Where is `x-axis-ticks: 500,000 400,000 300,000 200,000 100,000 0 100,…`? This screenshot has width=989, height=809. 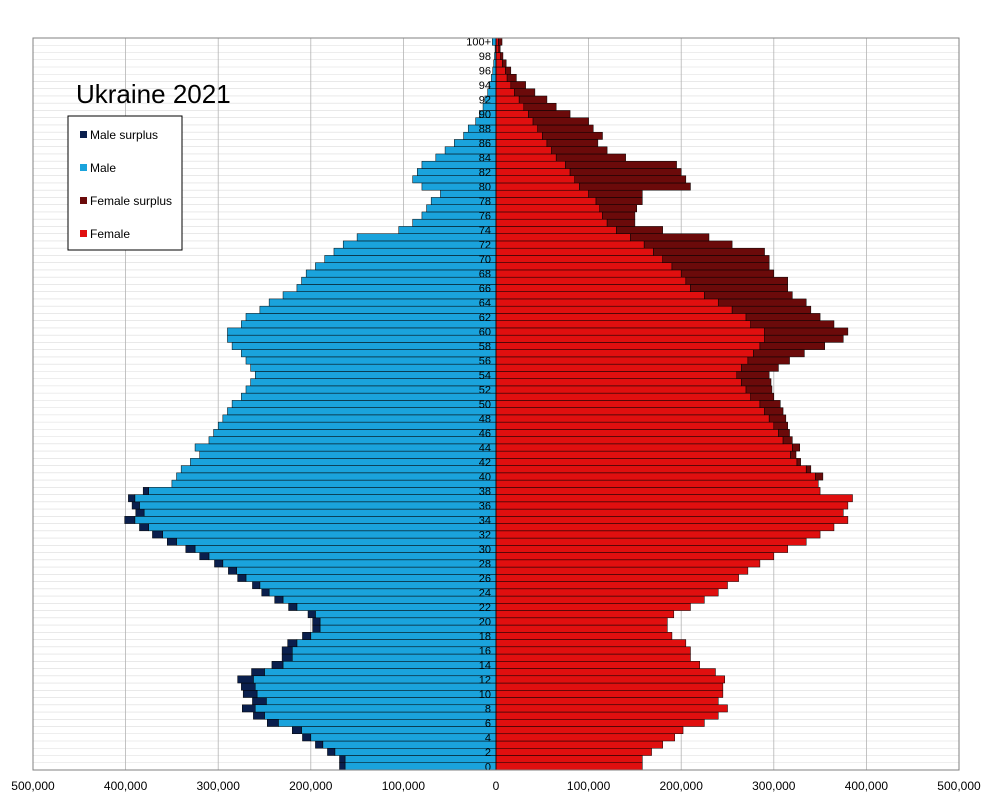
x-axis-ticks: 500,000 400,000 300,000 200,000 100,000 0 100,… is located at coordinates (496, 786).